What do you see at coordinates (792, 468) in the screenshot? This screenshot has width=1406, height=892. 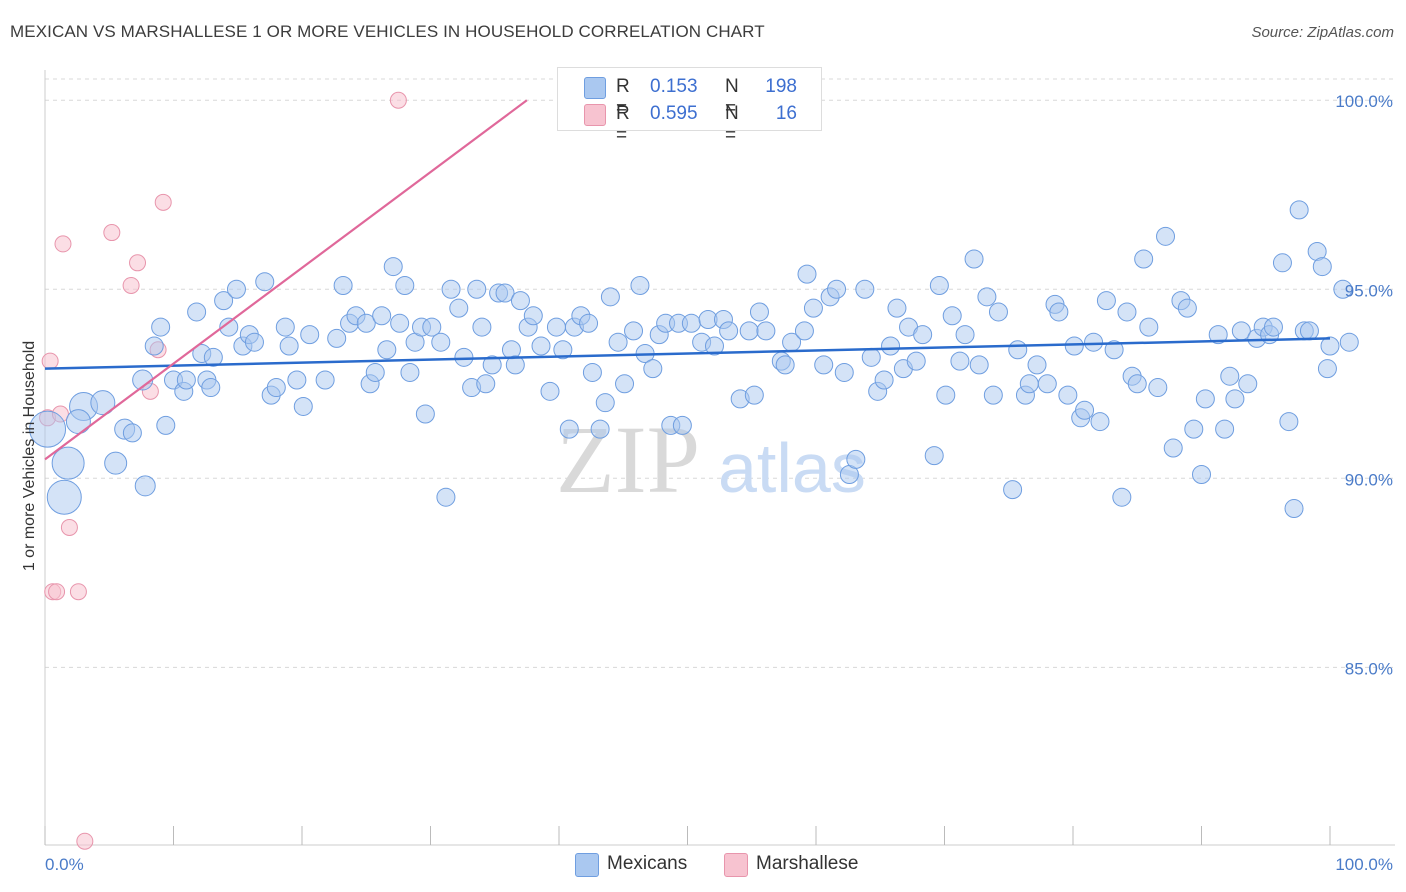 I see `watermark-atlas: atlas` at bounding box center [792, 468].